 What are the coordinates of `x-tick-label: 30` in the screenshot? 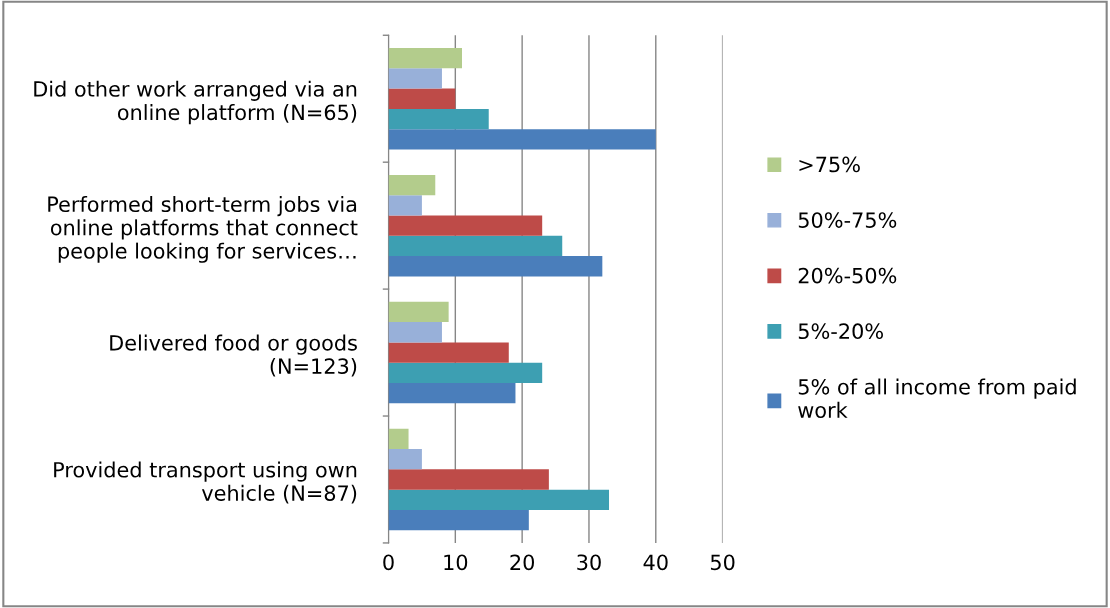 It's located at (589, 562).